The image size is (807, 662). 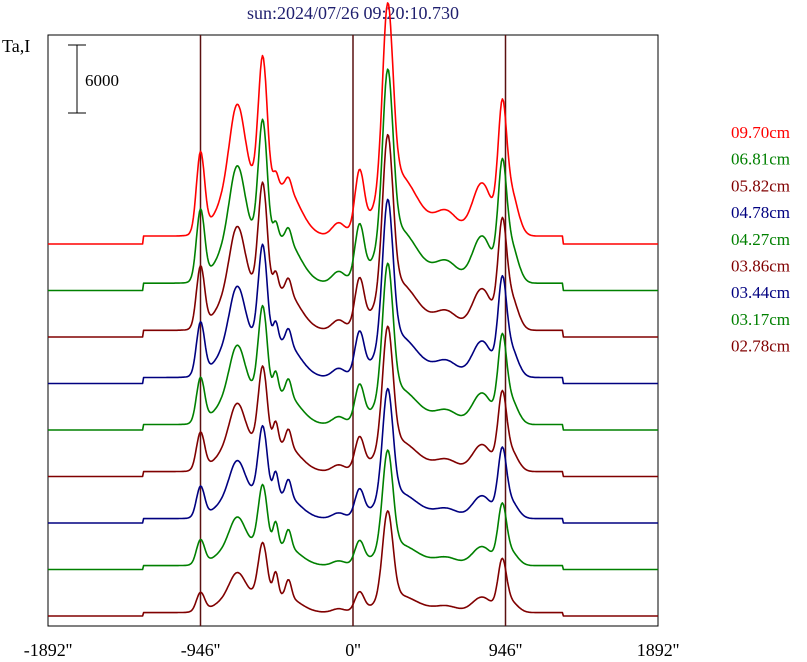 I want to click on scale-bar: 6000, so click(x=93, y=79).